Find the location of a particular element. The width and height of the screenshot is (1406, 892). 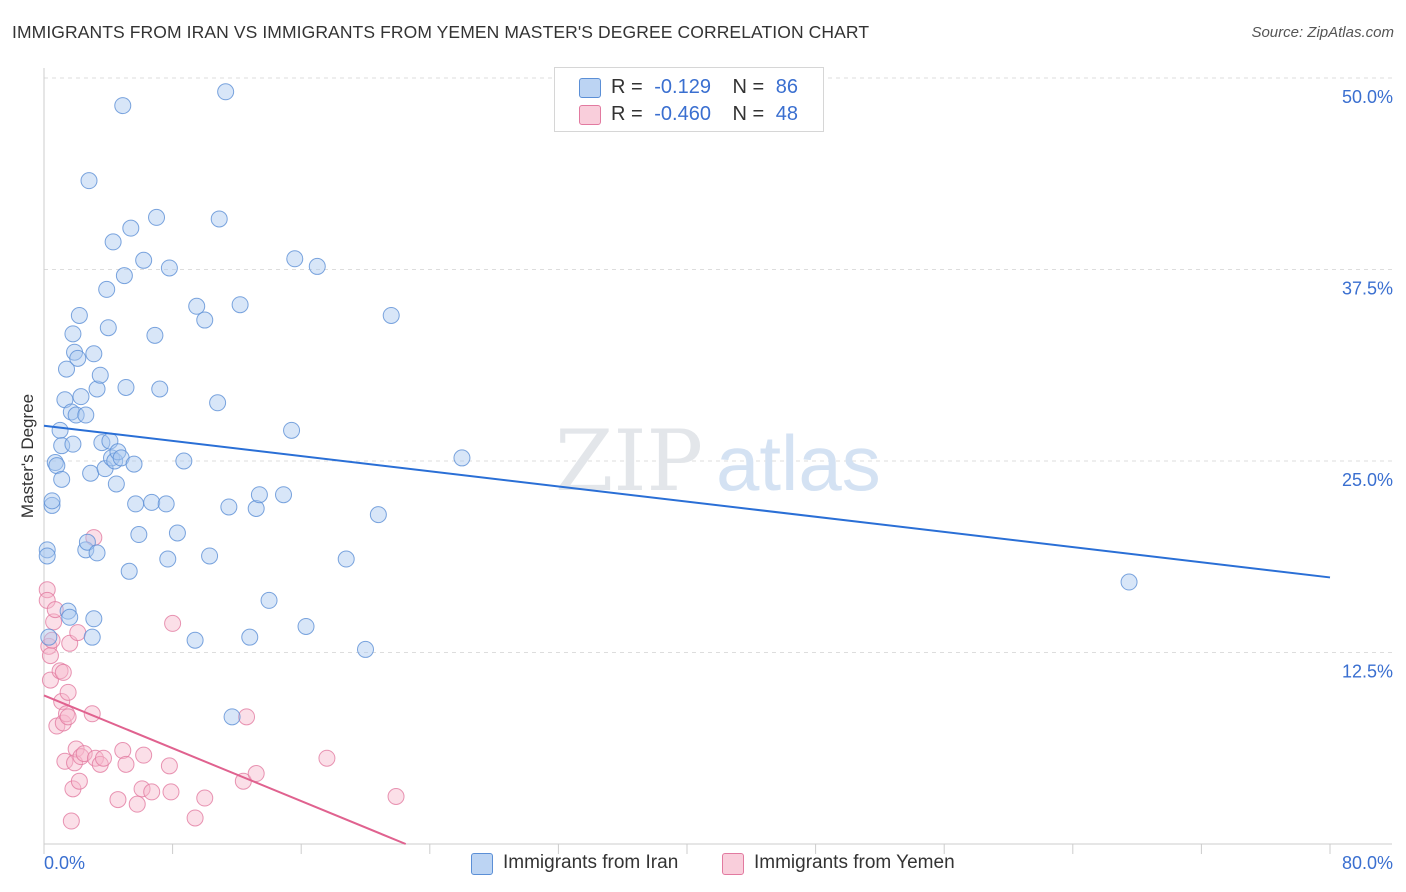

iran-legend-swatch is located at coordinates (482, 864).